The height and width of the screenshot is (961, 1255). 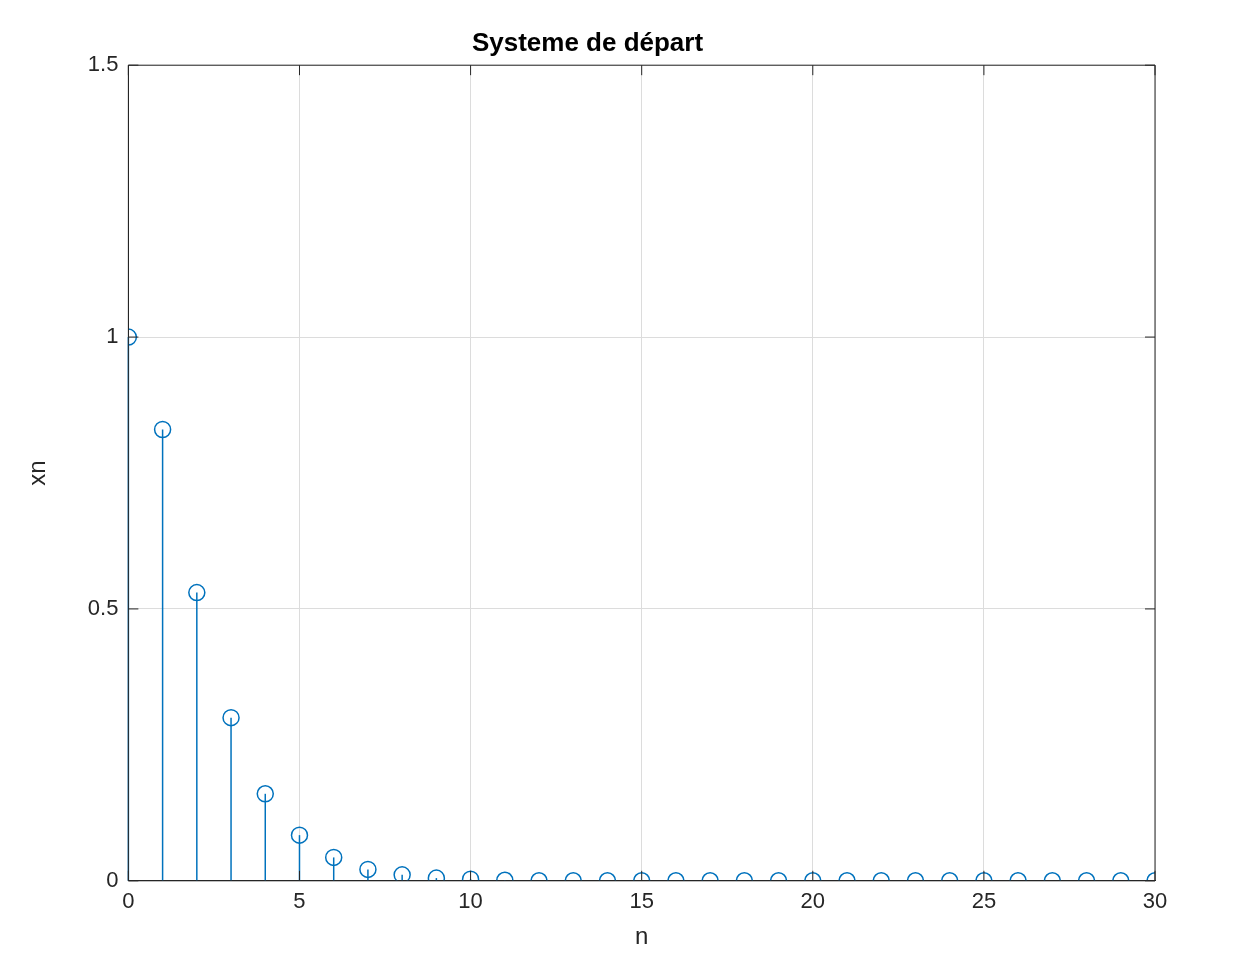 I want to click on x-tick-label: 10, so click(x=470, y=901).